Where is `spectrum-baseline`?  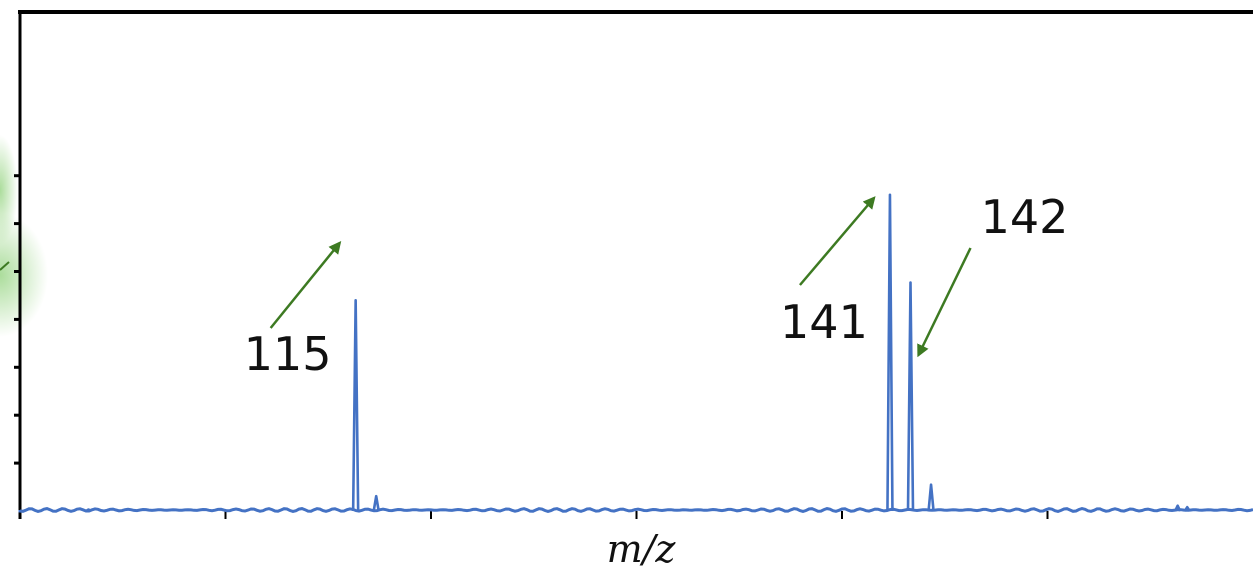 spectrum-baseline is located at coordinates (635, 510).